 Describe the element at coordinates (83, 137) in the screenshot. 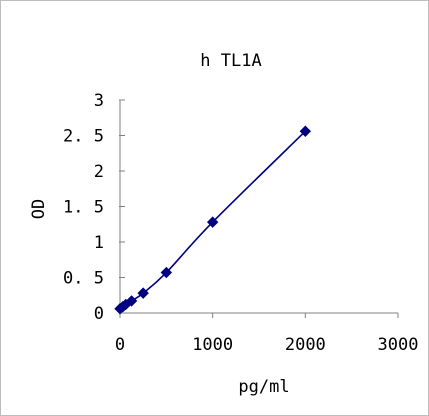

I see `y-tick-label: 2. 5` at that location.